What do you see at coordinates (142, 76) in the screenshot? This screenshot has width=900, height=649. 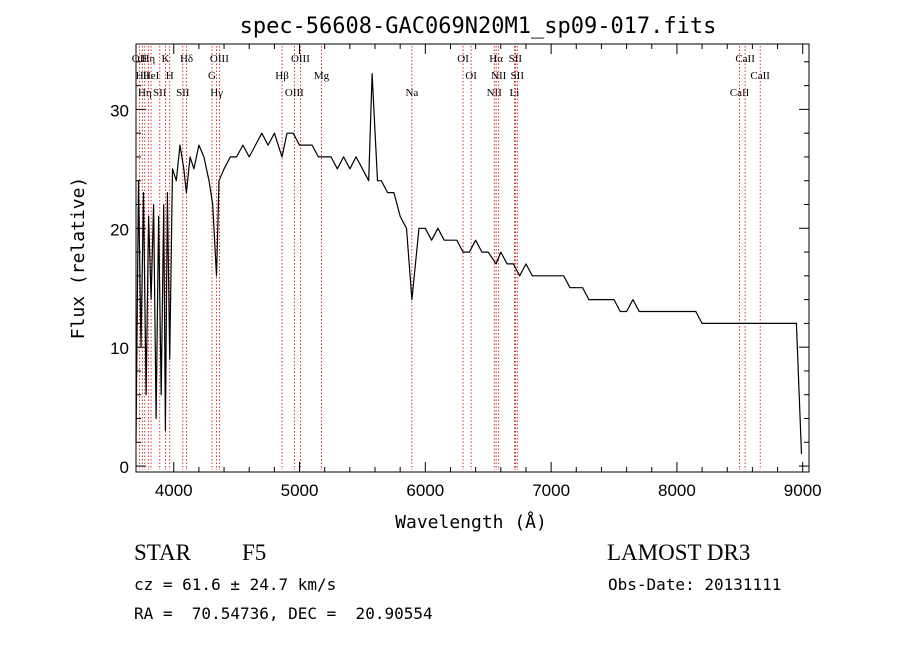 I see `line-marker-label: Hθ` at bounding box center [142, 76].